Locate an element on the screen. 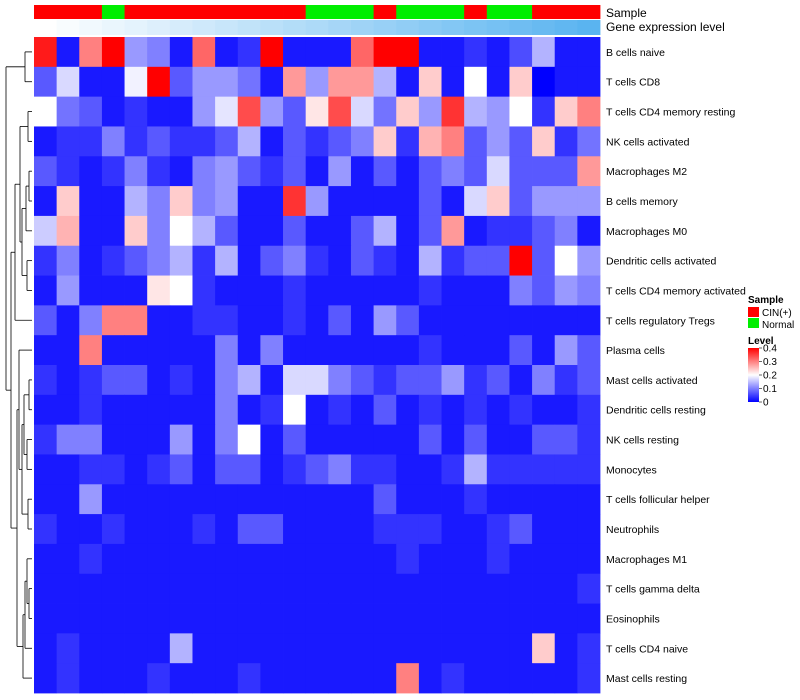 The image size is (800, 700). row-label: T cells follicular helper is located at coordinates (658, 500).